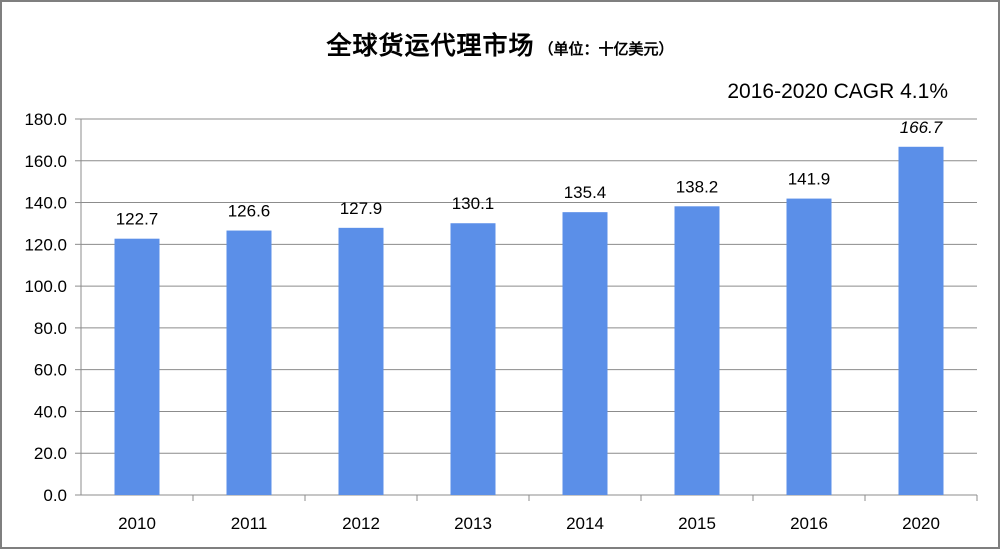 The height and width of the screenshot is (549, 1000). I want to click on y-tick-label: 40.0, so click(50, 411).